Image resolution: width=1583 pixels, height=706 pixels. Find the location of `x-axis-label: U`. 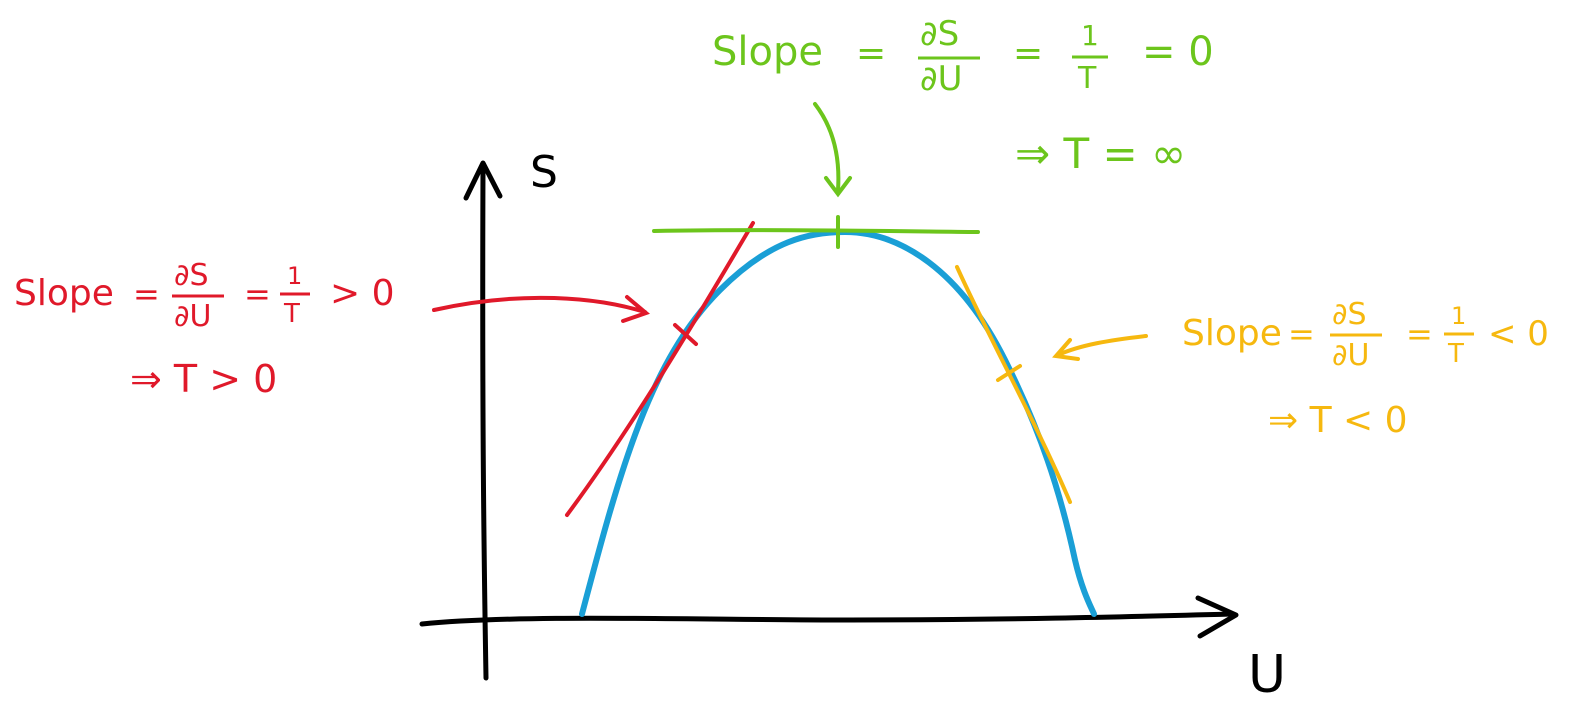

x-axis-label: U is located at coordinates (1267, 675).